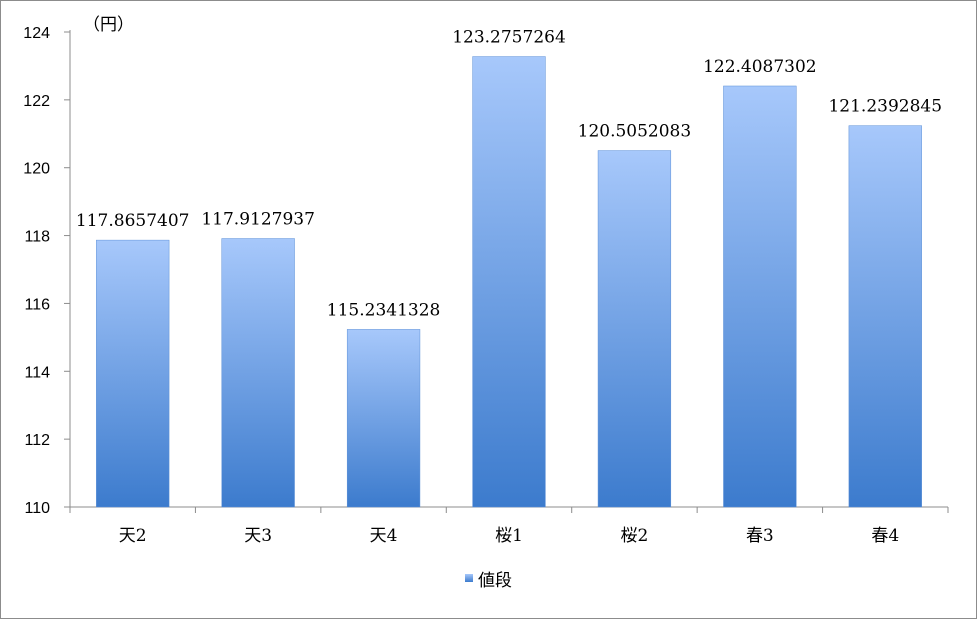 This screenshot has width=977, height=619. What do you see at coordinates (37, 304) in the screenshot?
I see `y-tick-label: 116` at bounding box center [37, 304].